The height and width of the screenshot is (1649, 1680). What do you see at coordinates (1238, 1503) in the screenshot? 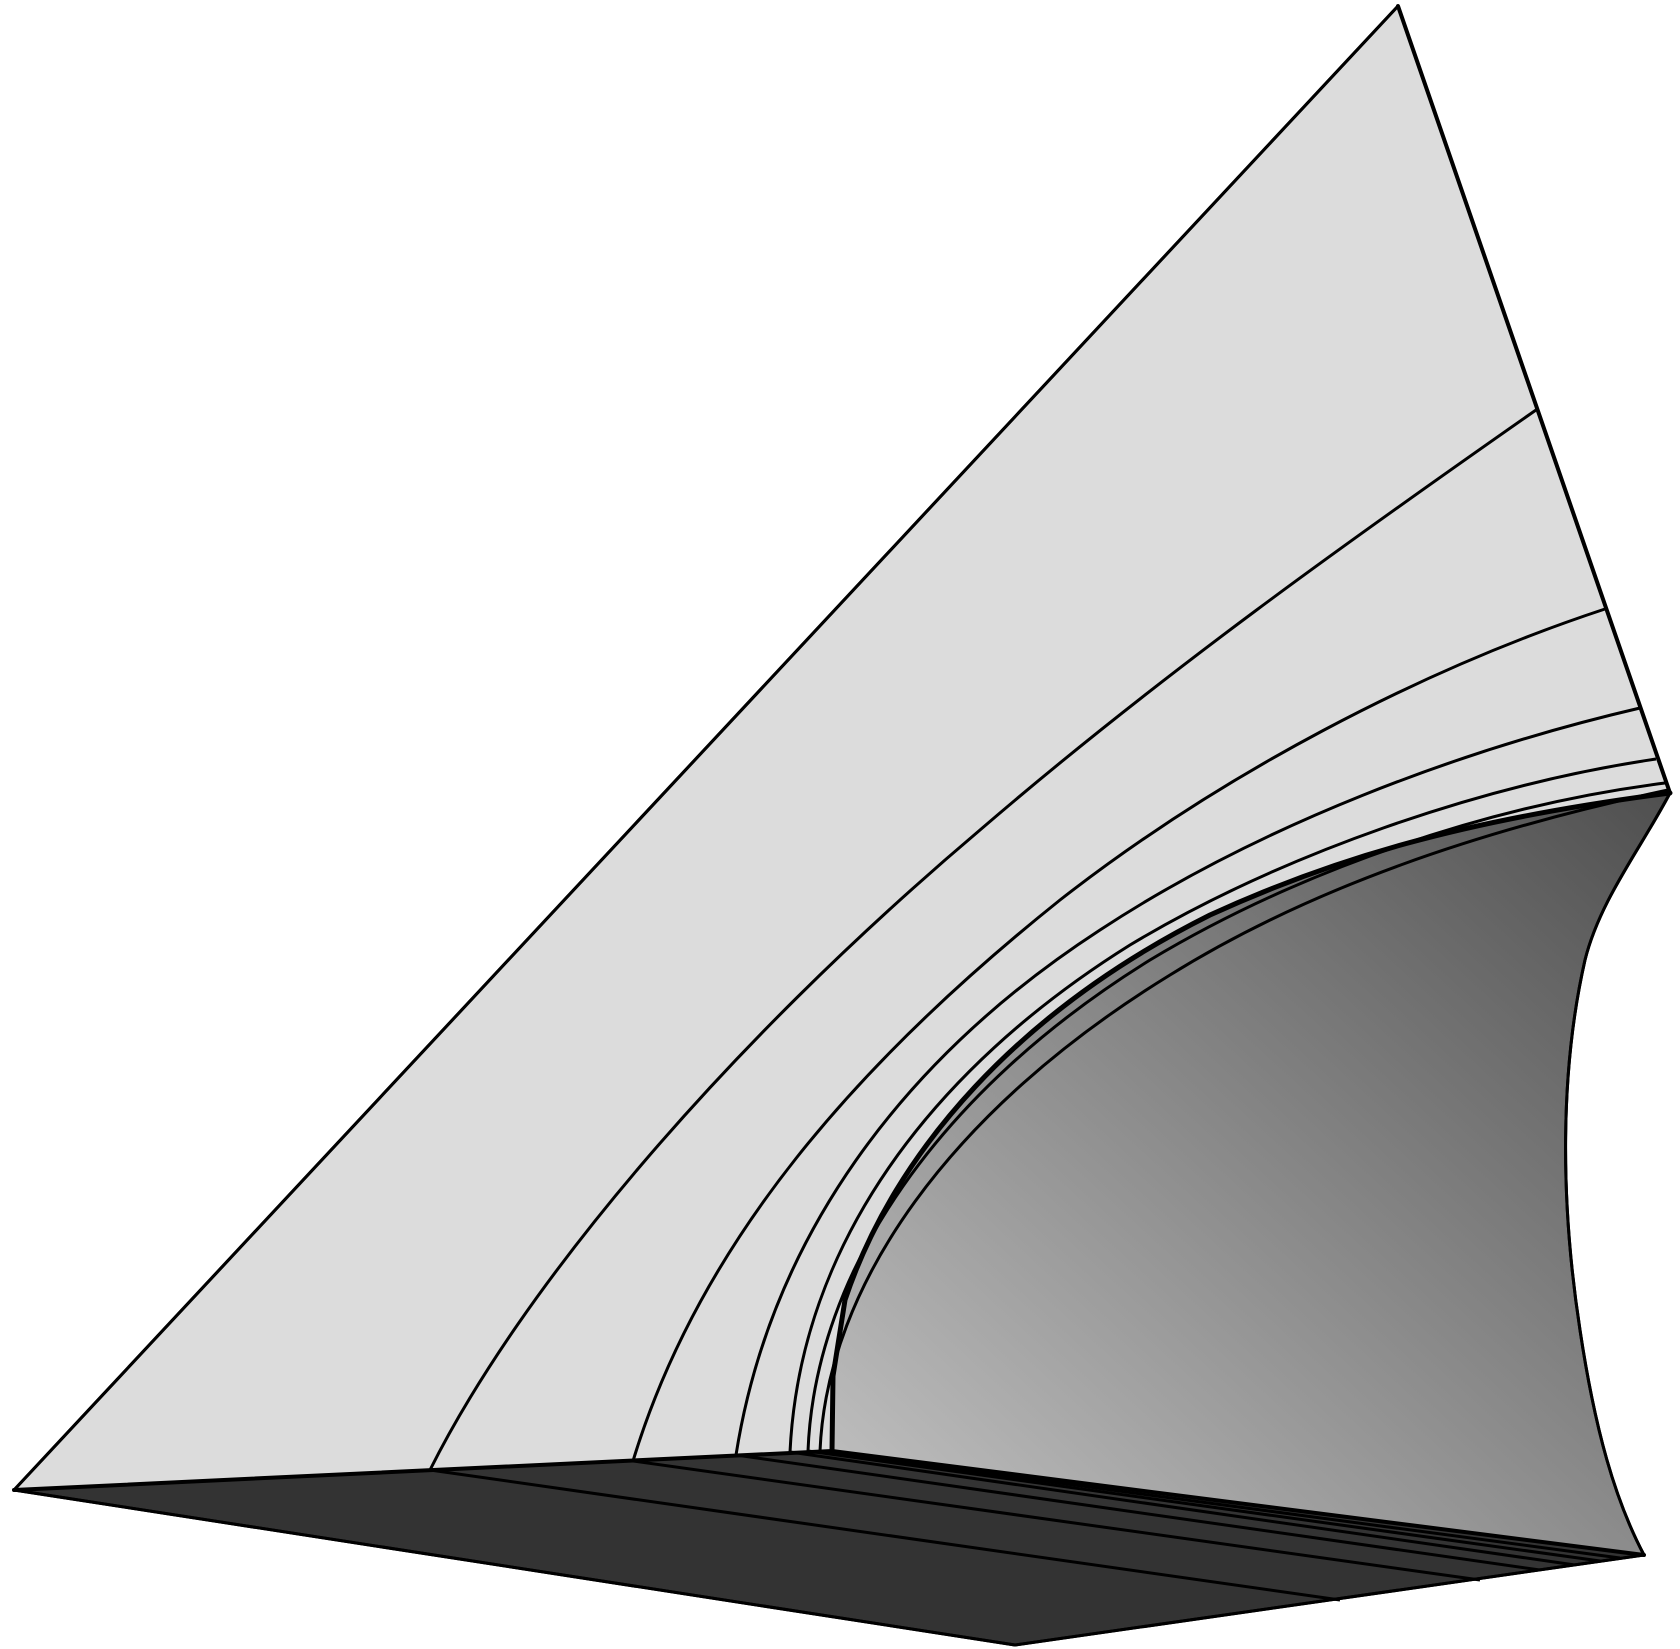
I see `edge-inner-base` at bounding box center [1238, 1503].